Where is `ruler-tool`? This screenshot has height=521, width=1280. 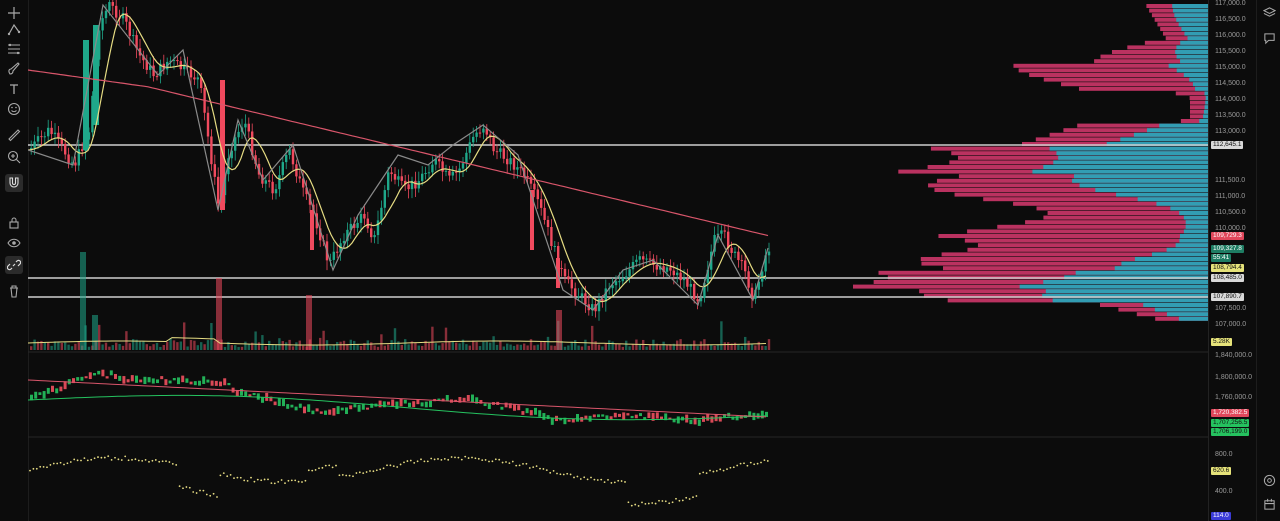 ruler-tool is located at coordinates (14, 135).